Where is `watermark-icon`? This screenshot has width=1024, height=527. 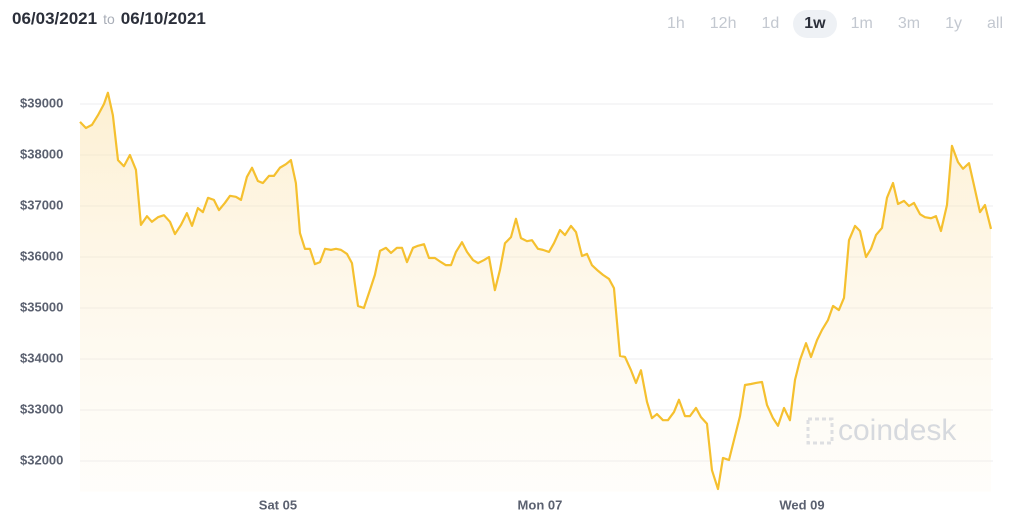
watermark-icon is located at coordinates (820, 431).